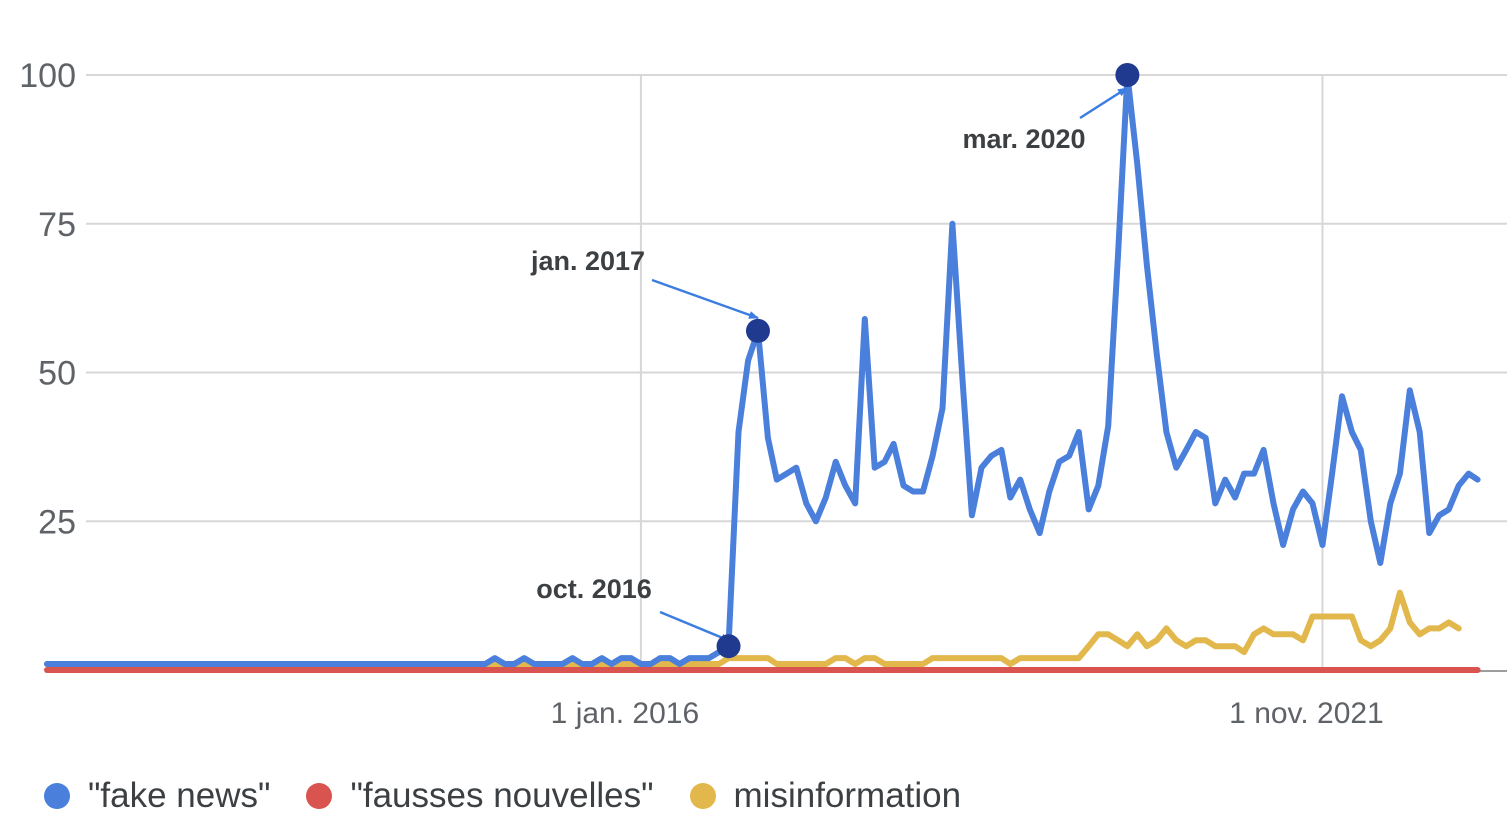  I want to click on y-tick-50: 50, so click(57, 374).